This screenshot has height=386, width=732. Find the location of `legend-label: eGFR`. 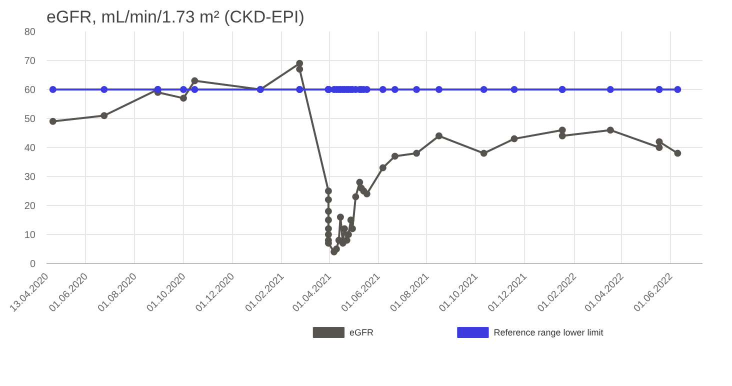

legend-label: eGFR is located at coordinates (361, 333).